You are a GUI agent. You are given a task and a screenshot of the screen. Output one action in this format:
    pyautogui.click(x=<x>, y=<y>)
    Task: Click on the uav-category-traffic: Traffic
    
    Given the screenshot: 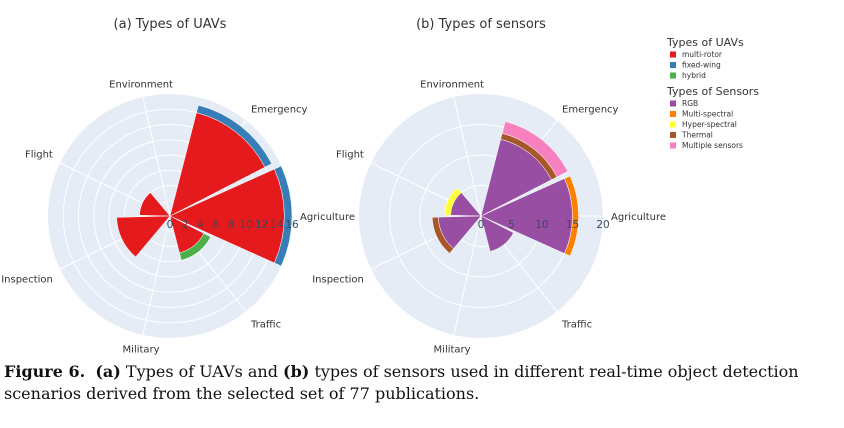 What is the action you would take?
    pyautogui.click(x=265, y=325)
    